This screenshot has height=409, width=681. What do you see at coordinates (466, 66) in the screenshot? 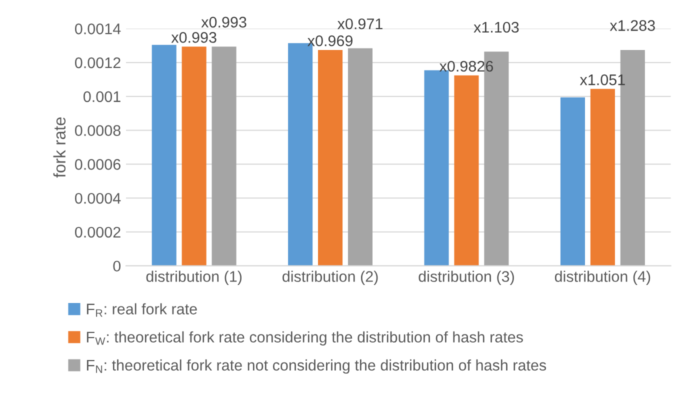
I see `data-label: x0.9826` at bounding box center [466, 66].